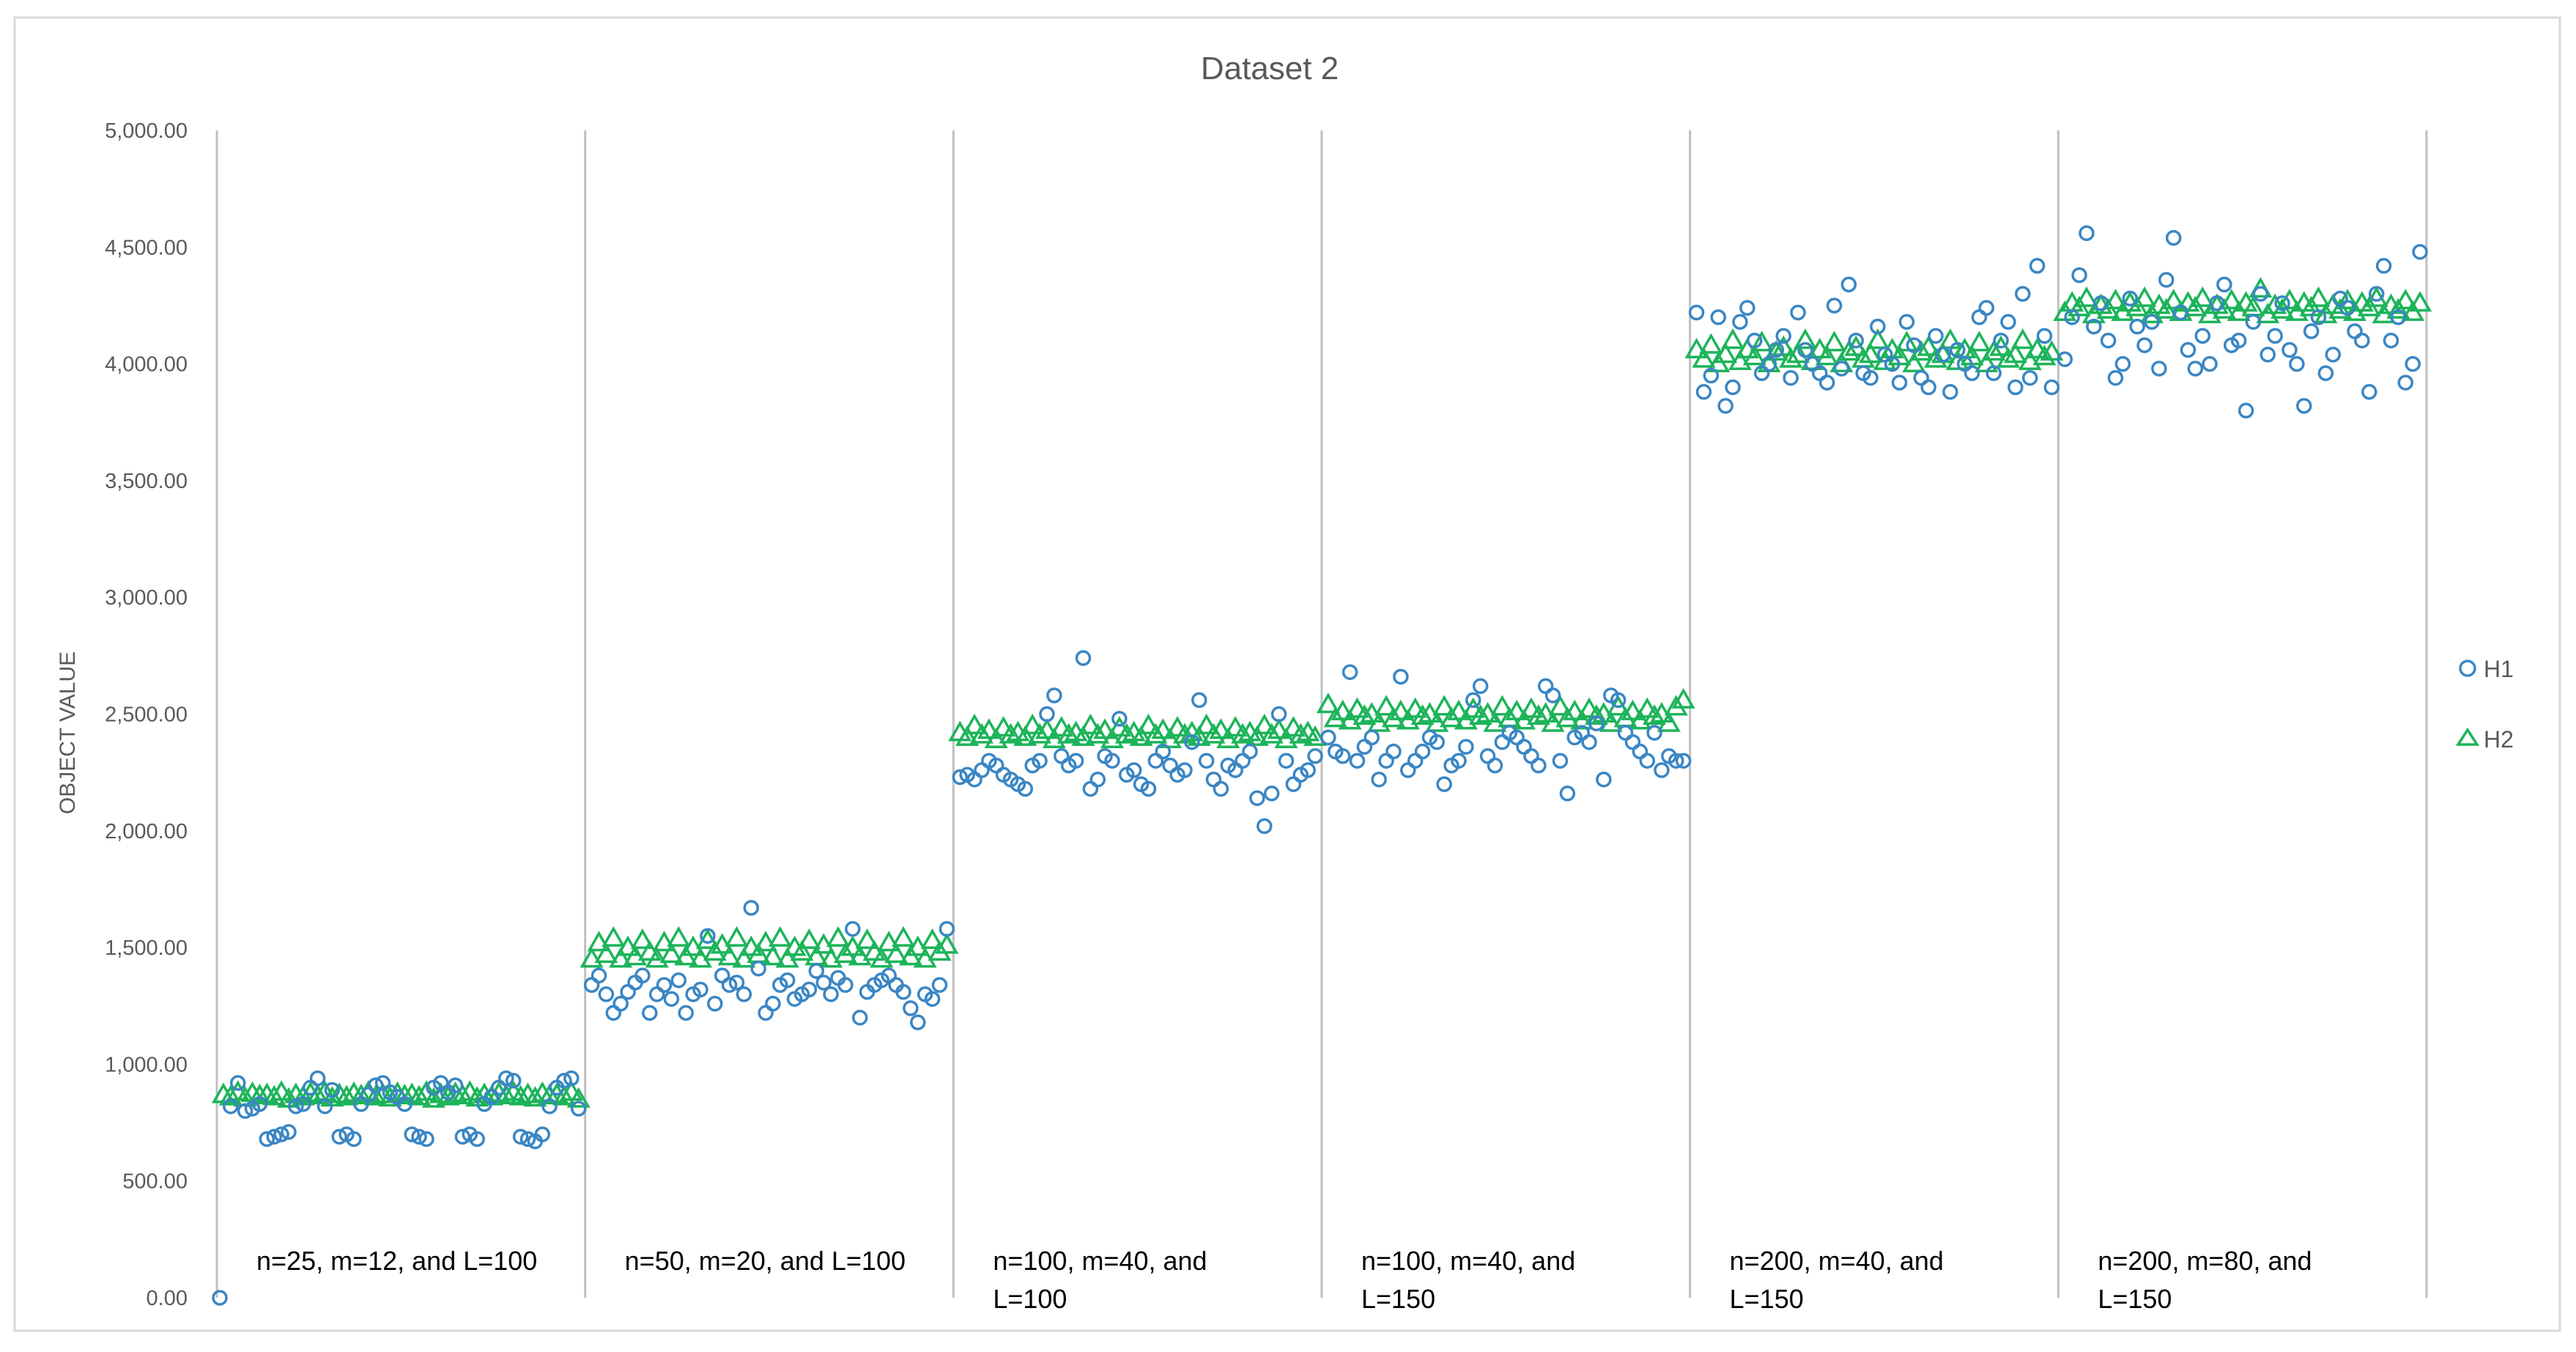 The width and height of the screenshot is (2576, 1352). I want to click on chart-title: Dataset 2, so click(1270, 69).